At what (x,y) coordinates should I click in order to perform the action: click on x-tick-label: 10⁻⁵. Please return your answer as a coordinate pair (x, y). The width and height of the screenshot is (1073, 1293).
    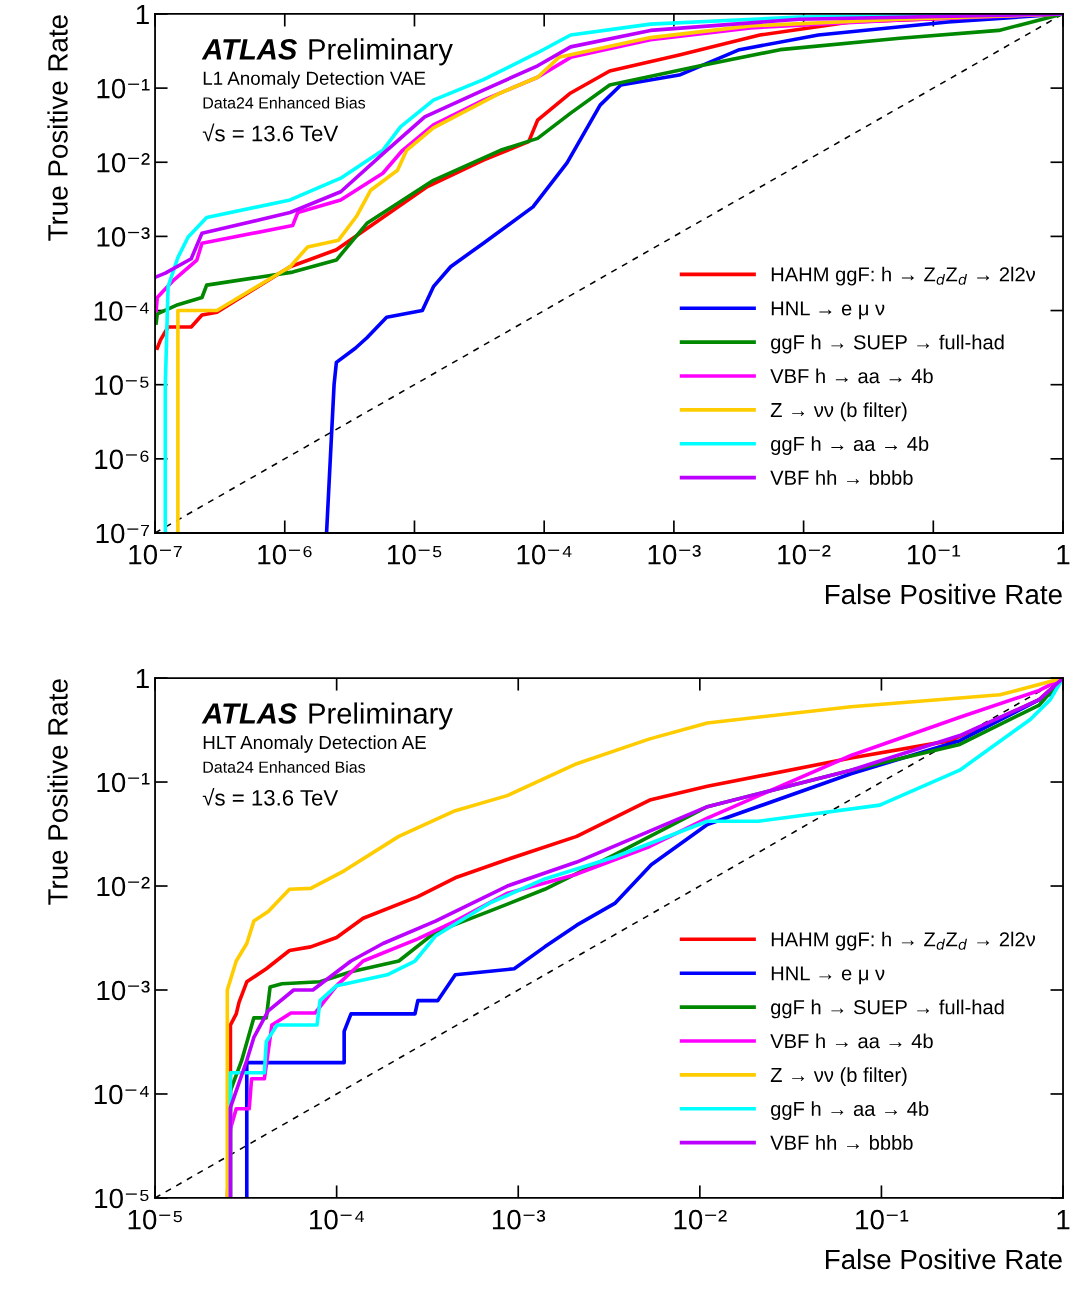
    Looking at the image, I should click on (415, 554).